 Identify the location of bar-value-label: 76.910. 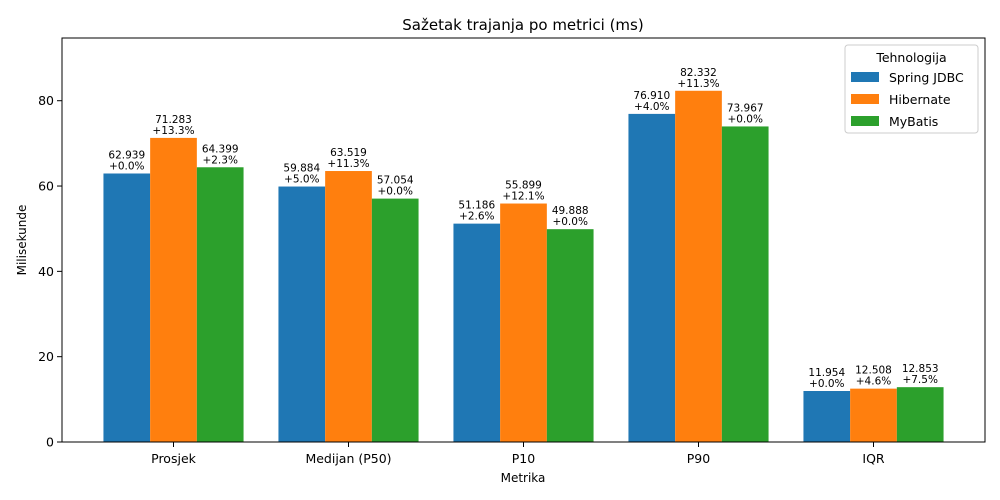
(651, 96).